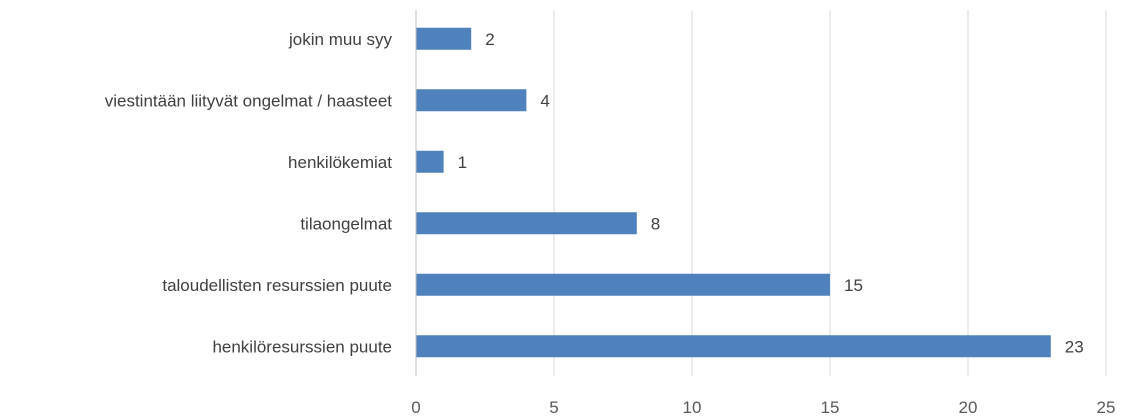 The height and width of the screenshot is (418, 1128). I want to click on category-label: viestintään liityvät ongelmat / haasteet, so click(249, 100).